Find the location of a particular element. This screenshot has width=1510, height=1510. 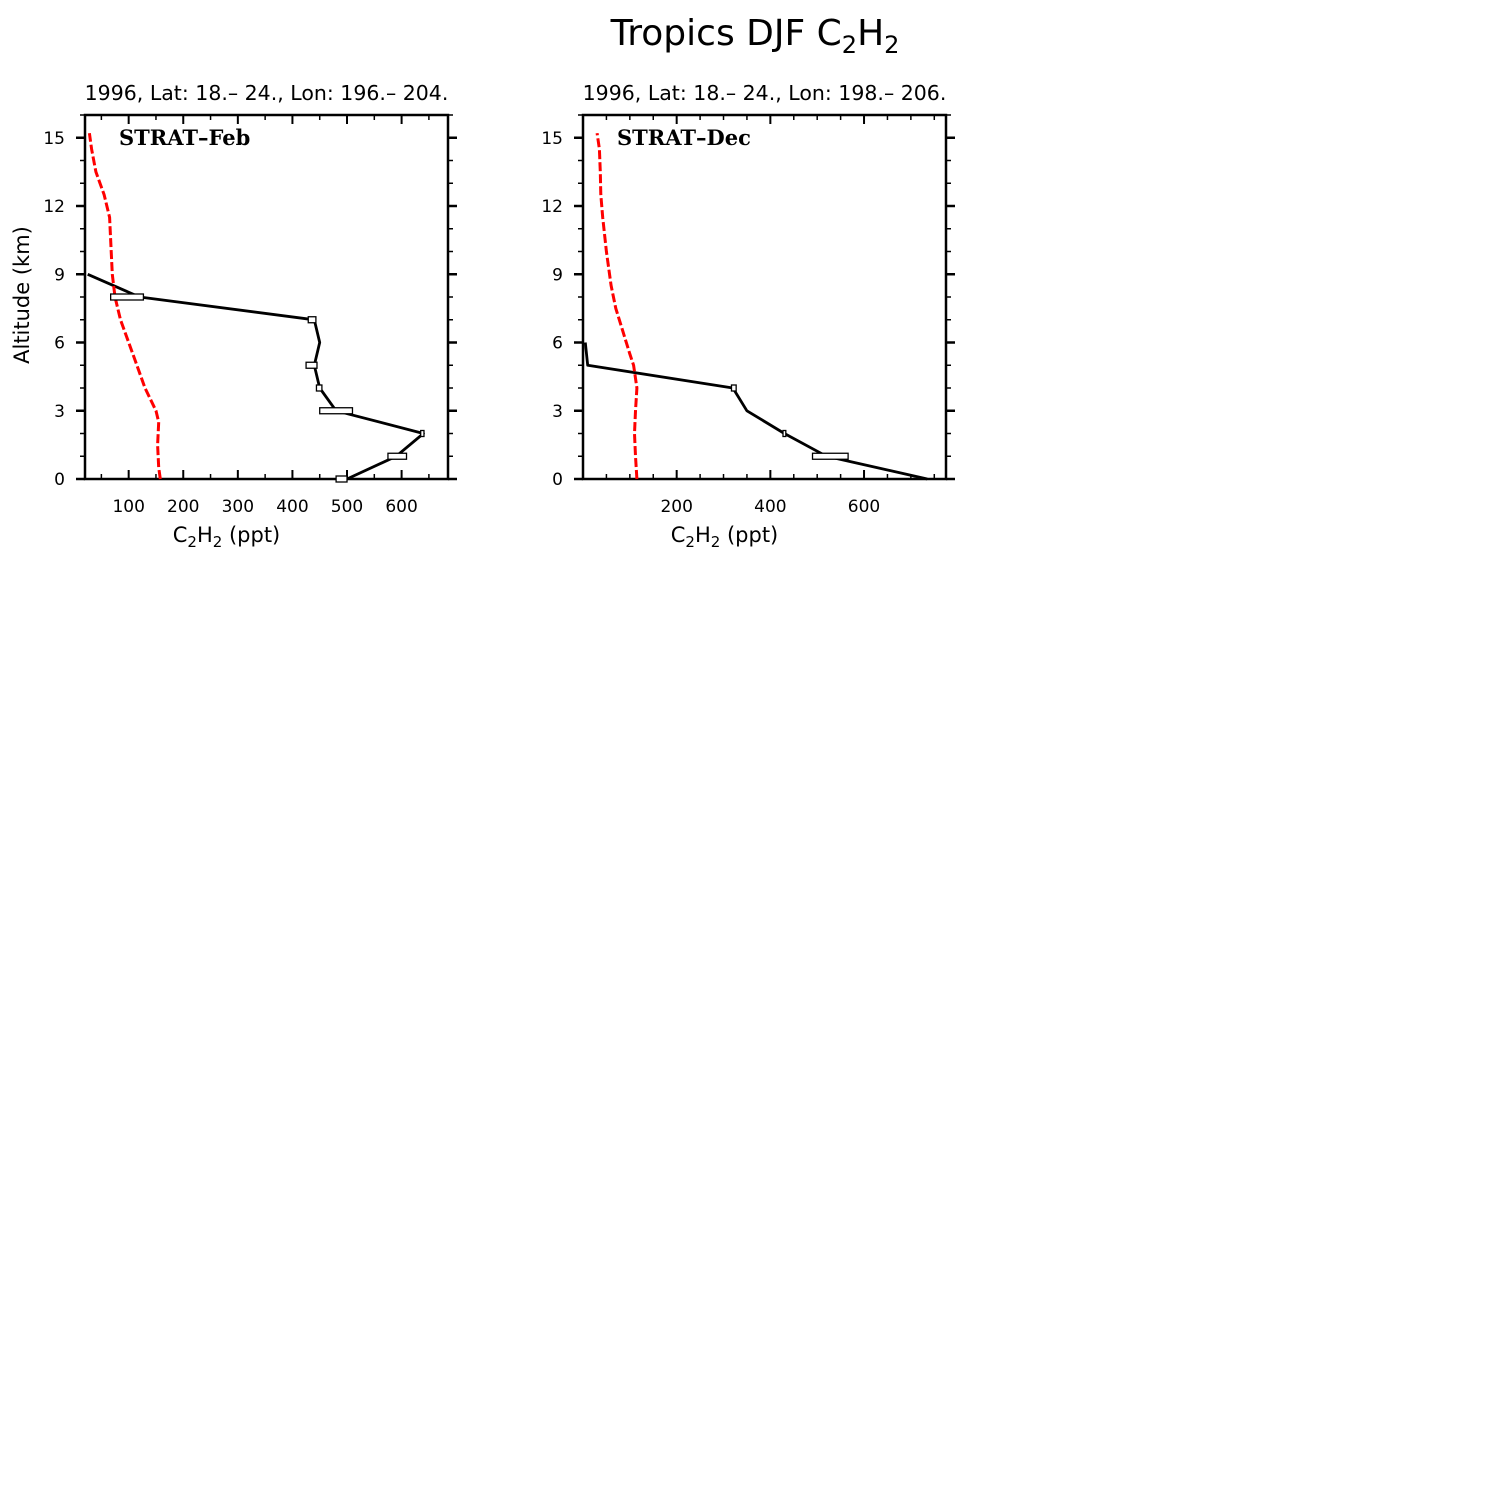

panel-subtitle: 1996, Lat: 18.– 24., Lon: 198.– 206. is located at coordinates (765, 93).